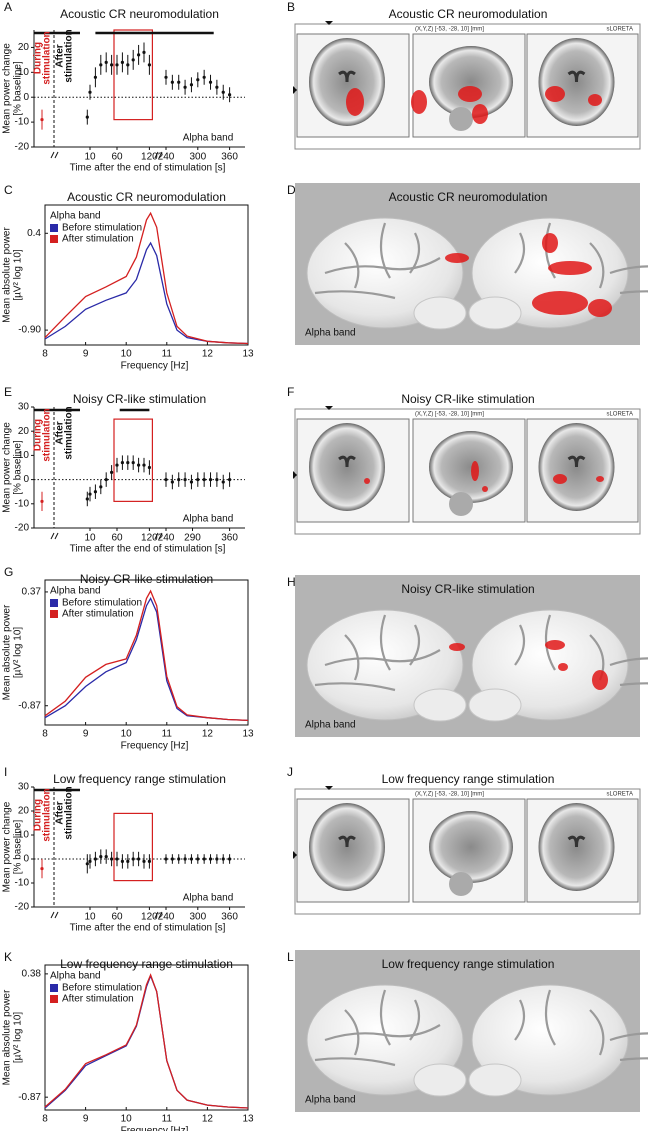  What do you see at coordinates (8, 957) in the screenshot?
I see `panel-letter: K` at bounding box center [8, 957].